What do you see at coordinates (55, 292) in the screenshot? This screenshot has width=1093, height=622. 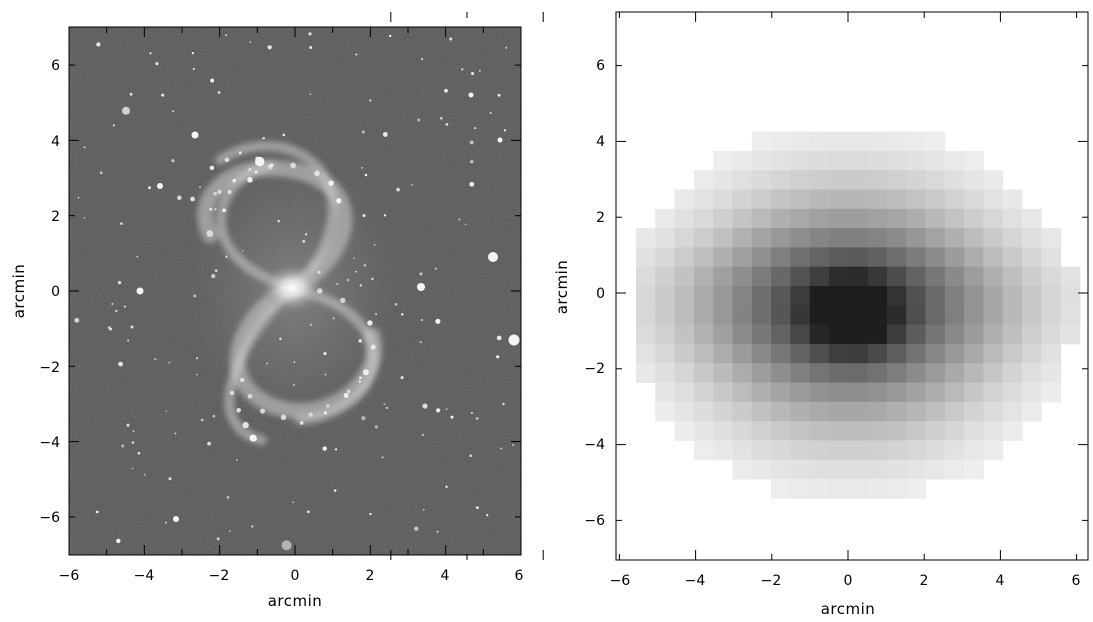 I see `y-tick-label: 0` at bounding box center [55, 292].